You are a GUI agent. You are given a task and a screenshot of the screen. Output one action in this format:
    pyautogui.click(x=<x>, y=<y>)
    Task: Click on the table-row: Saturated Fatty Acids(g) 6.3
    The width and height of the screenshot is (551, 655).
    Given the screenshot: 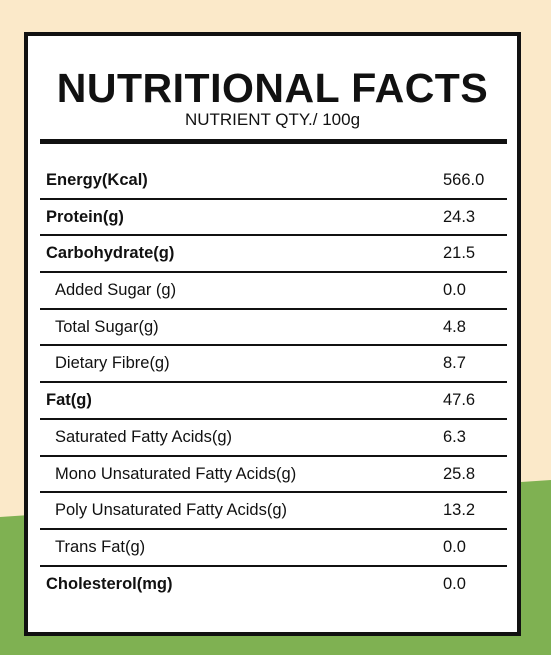 What is the action you would take?
    pyautogui.click(x=273, y=438)
    